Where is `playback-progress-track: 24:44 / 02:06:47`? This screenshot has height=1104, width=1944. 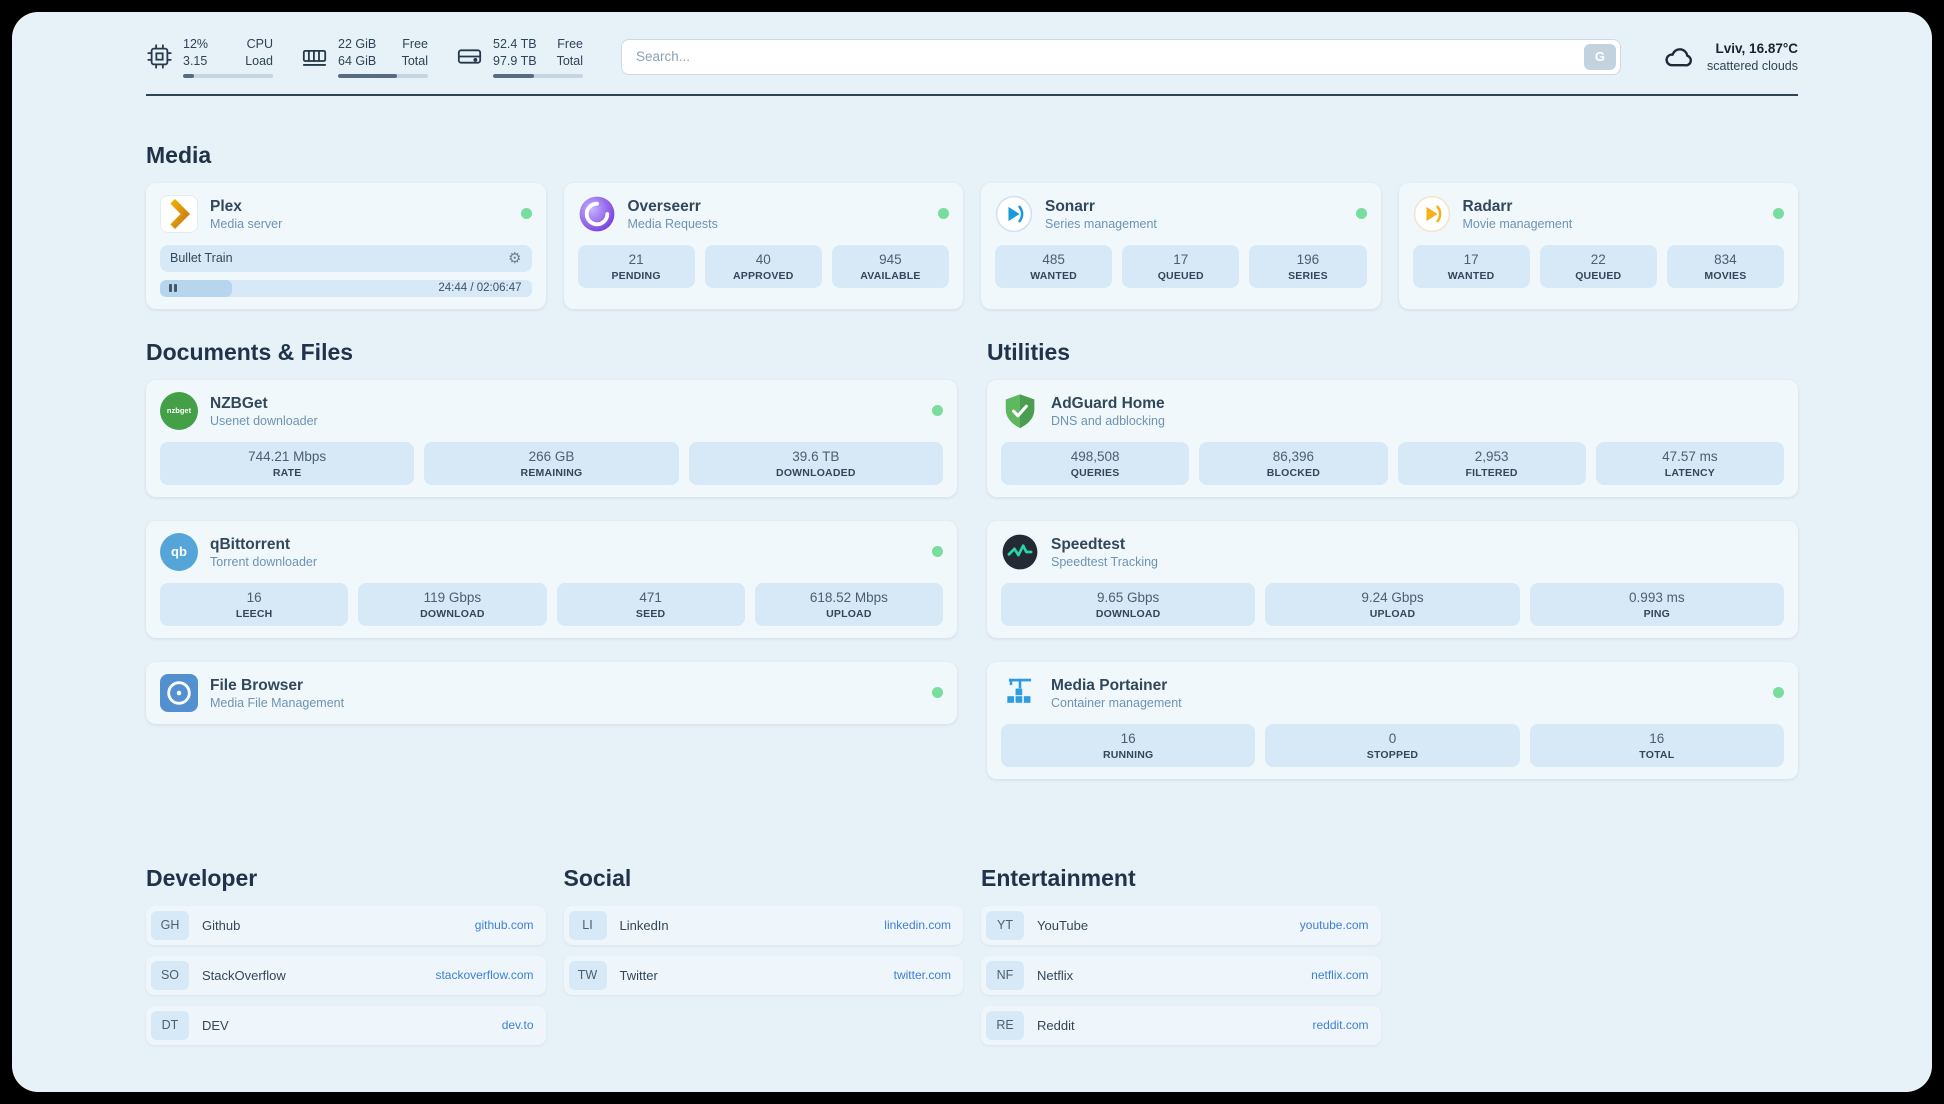 playback-progress-track: 24:44 / 02:06:47 is located at coordinates (346, 288).